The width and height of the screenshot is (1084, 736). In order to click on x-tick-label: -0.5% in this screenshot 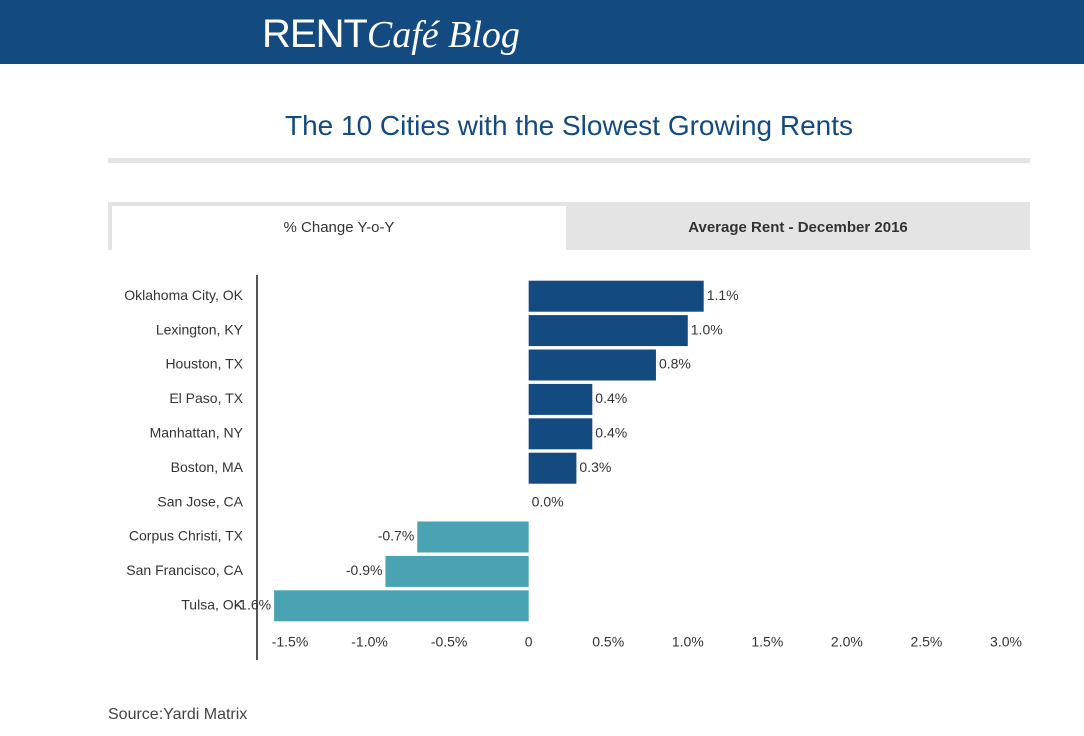, I will do `click(449, 642)`.